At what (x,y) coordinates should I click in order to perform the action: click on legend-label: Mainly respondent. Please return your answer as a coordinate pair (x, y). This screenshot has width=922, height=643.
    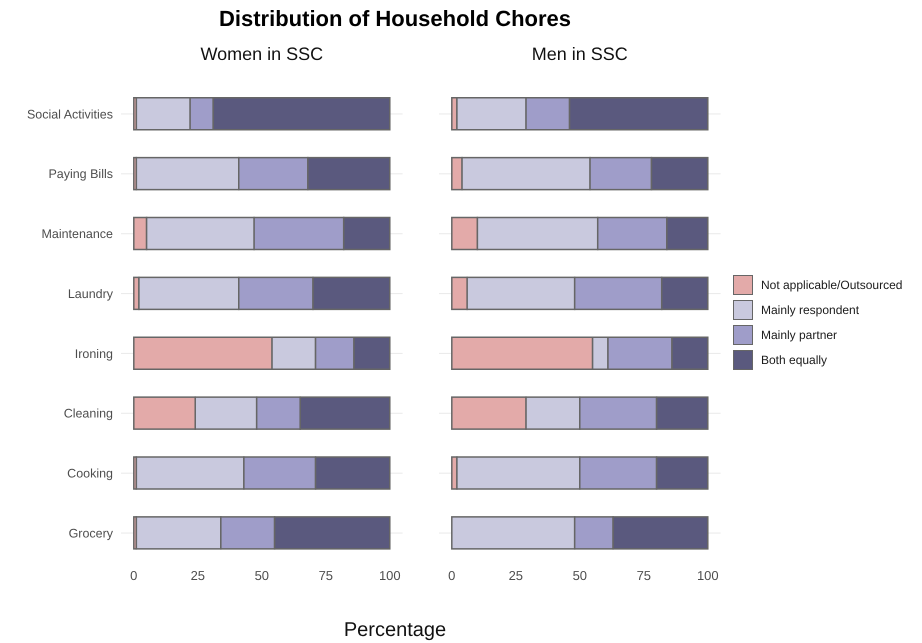
    Looking at the image, I should click on (810, 309).